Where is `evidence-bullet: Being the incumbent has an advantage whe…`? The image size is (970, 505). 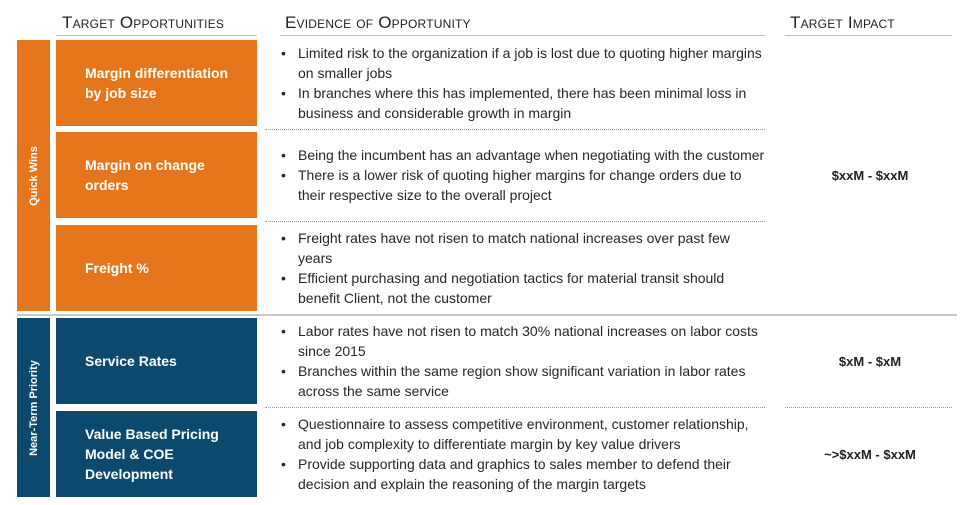
evidence-bullet: Being the incumbent has an advantage whe… is located at coordinates (515, 155).